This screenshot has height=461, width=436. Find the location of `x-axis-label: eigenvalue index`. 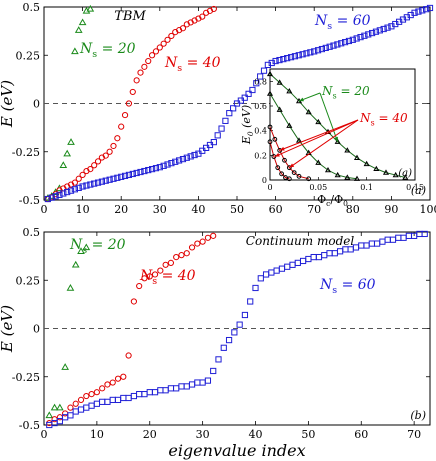

x-axis-label: eigenvalue index is located at coordinates (236, 450).